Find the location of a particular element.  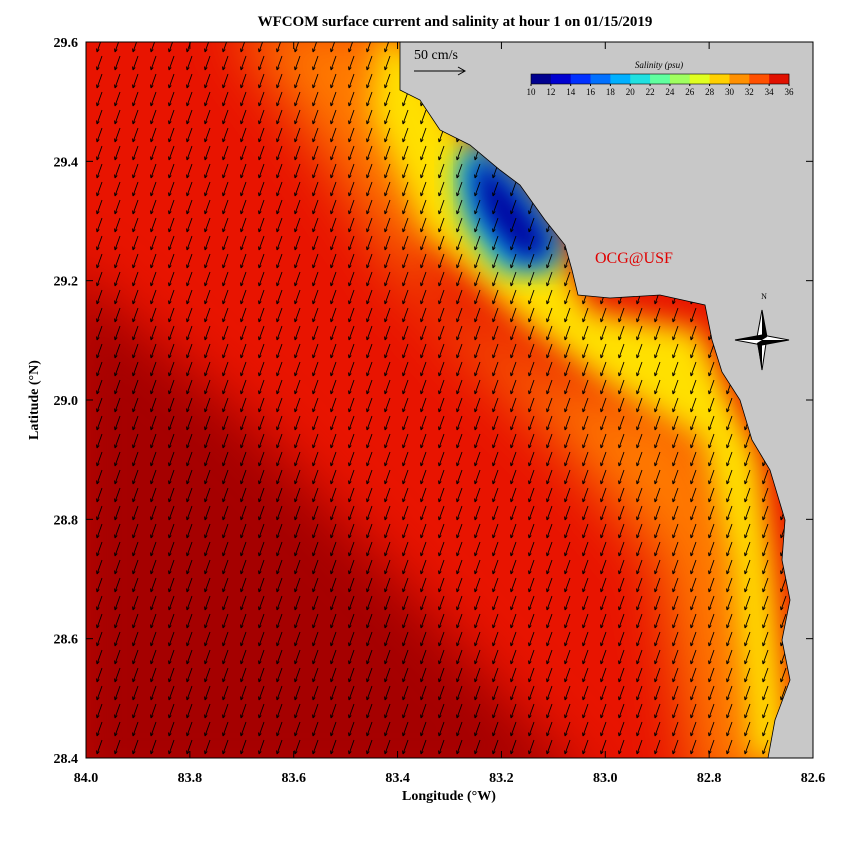

colorbar-tick-label: 28 is located at coordinates (710, 92).